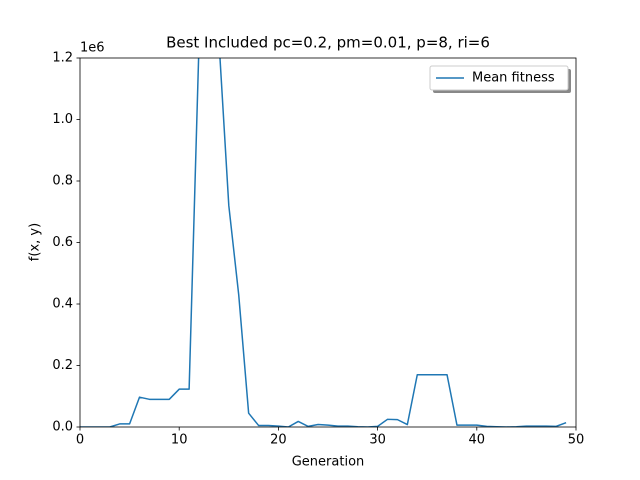 This screenshot has height=480, width=640. Describe the element at coordinates (576, 440) in the screenshot. I see `x-tick-label: 50` at that location.